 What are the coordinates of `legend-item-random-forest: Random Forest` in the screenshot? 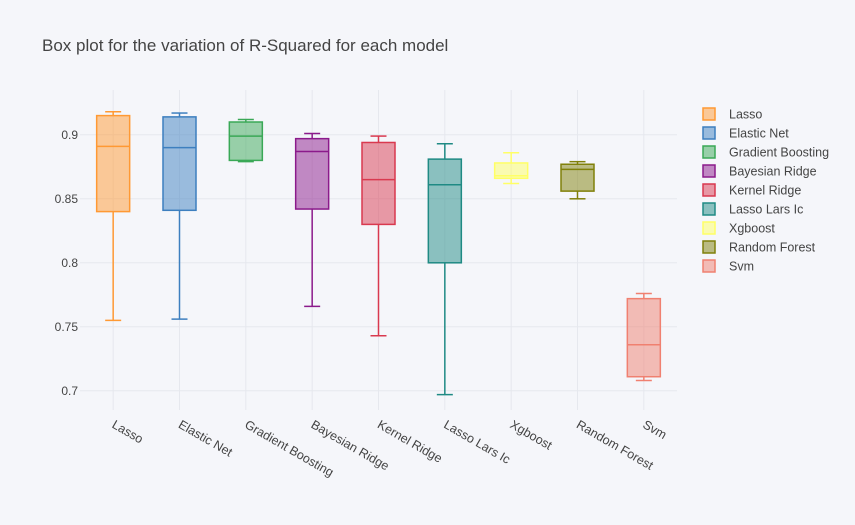 It's located at (759, 247).